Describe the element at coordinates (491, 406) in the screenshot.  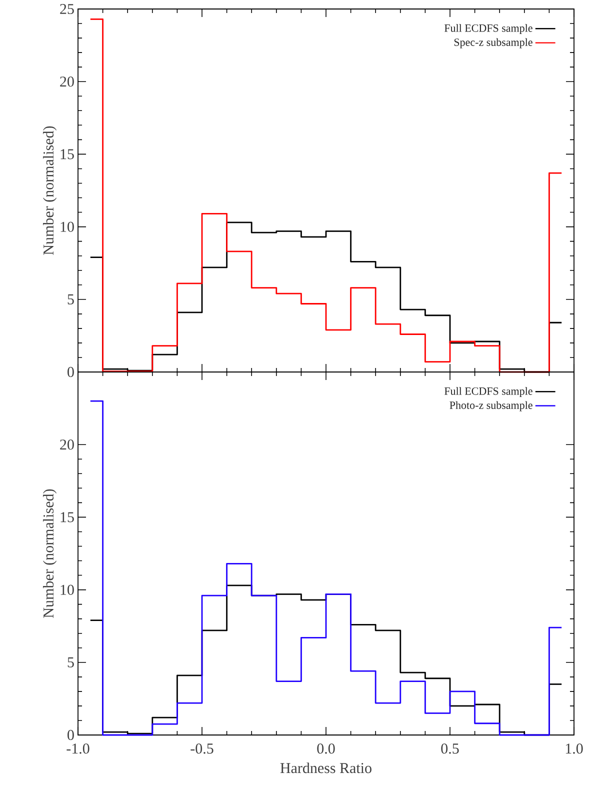
I see `legend-label: Photo-z subsample` at that location.